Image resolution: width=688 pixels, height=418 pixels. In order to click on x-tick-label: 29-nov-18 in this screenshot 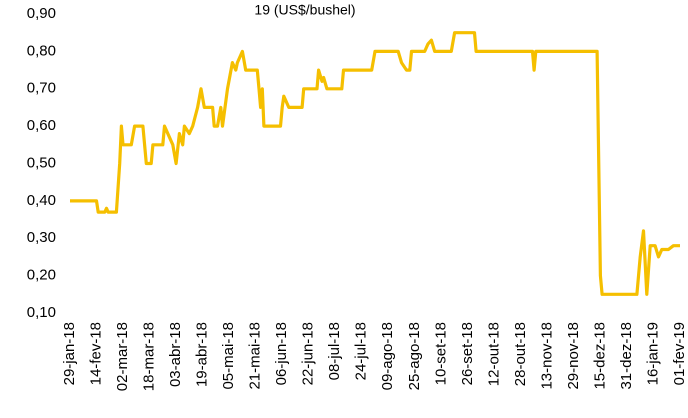, I will do `click(573, 356)`.